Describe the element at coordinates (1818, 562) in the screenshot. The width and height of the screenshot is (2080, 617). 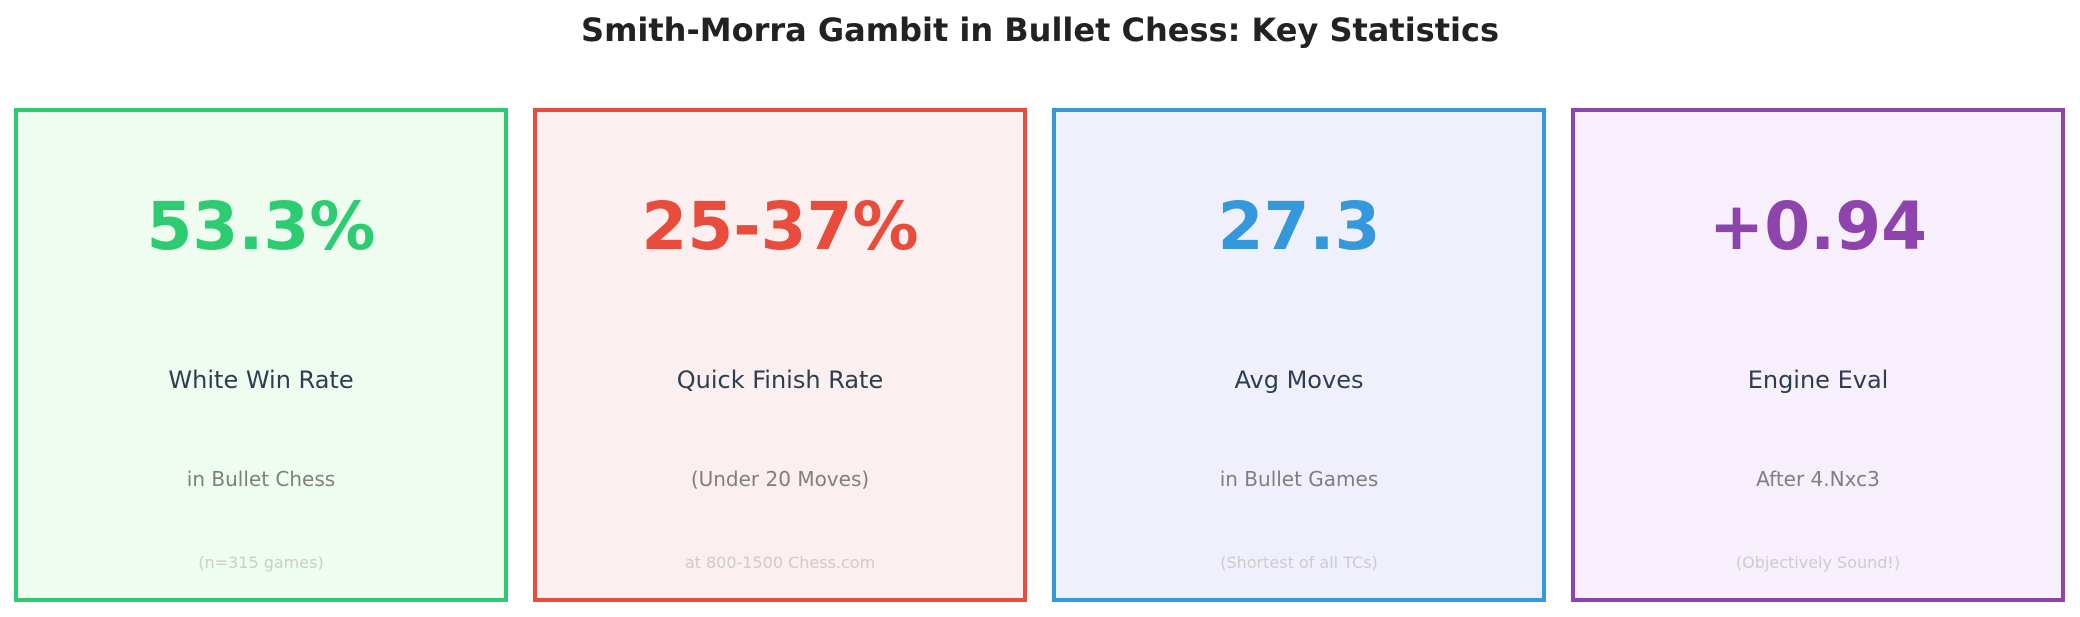
I see `stat-note: (Objectively Sound!)` at that location.